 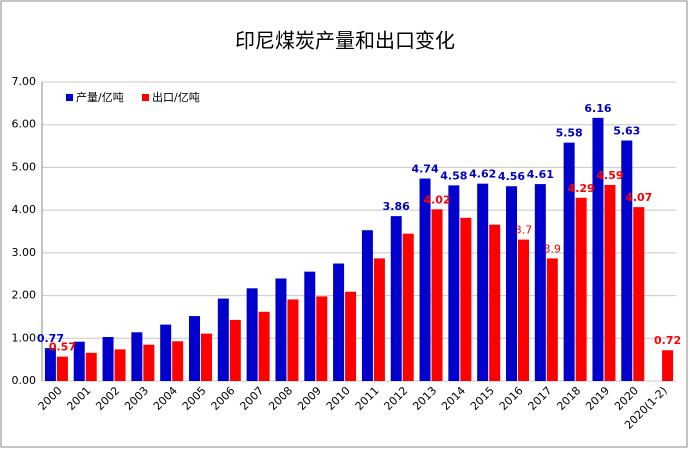 I want to click on data-label: 4.02, so click(x=436, y=199).